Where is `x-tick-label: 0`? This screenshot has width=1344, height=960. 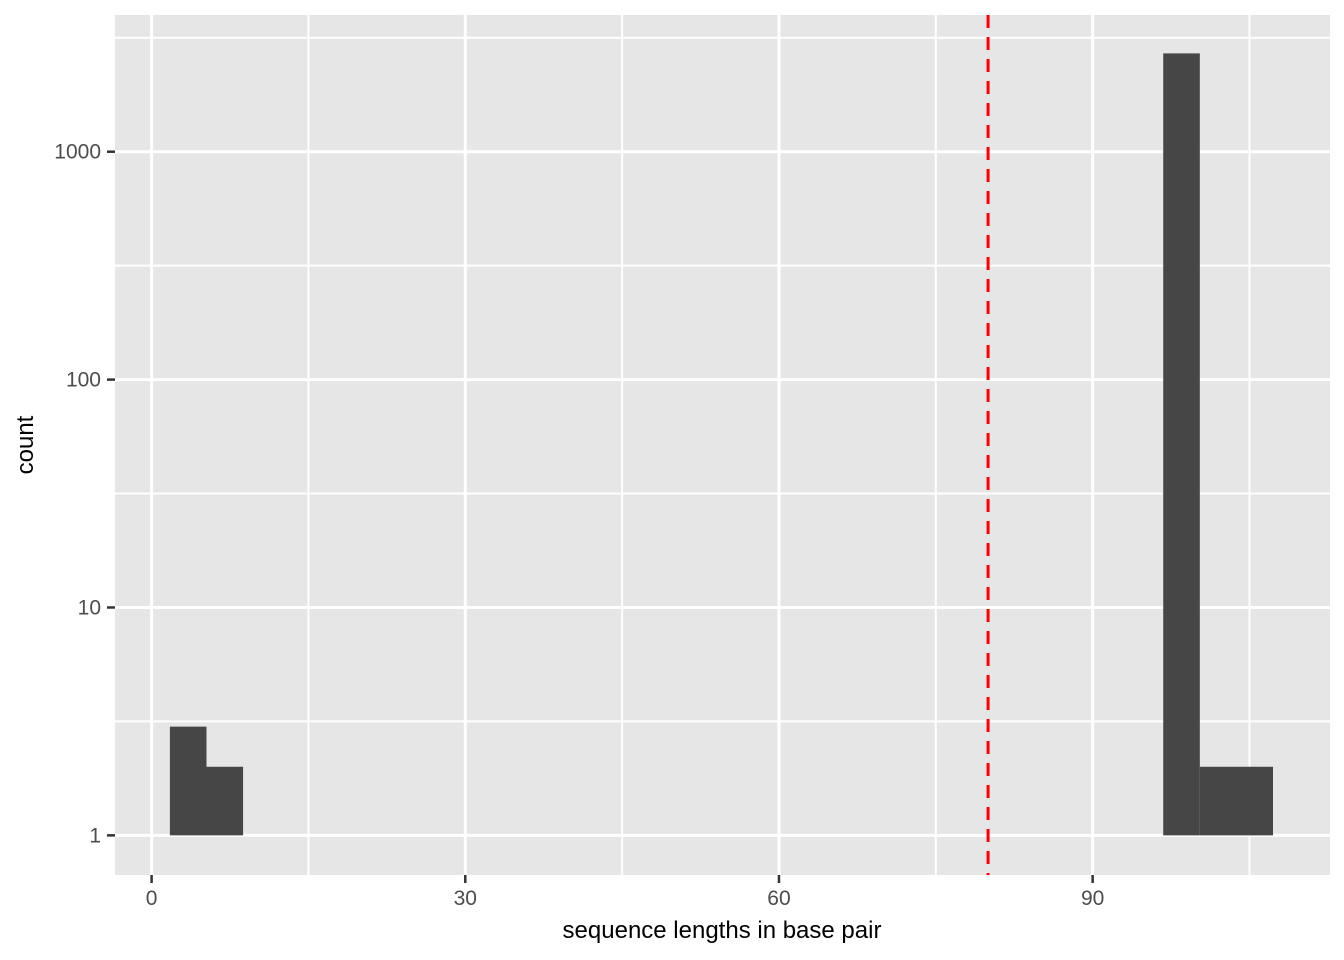
x-tick-label: 0 is located at coordinates (152, 898).